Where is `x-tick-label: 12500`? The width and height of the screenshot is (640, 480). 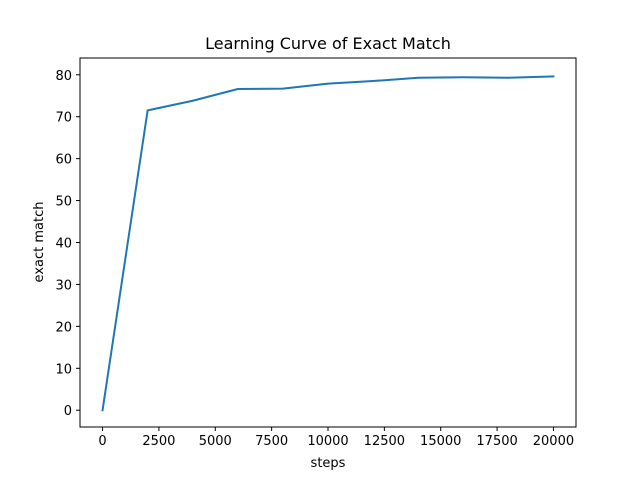
x-tick-label: 12500 is located at coordinates (384, 441).